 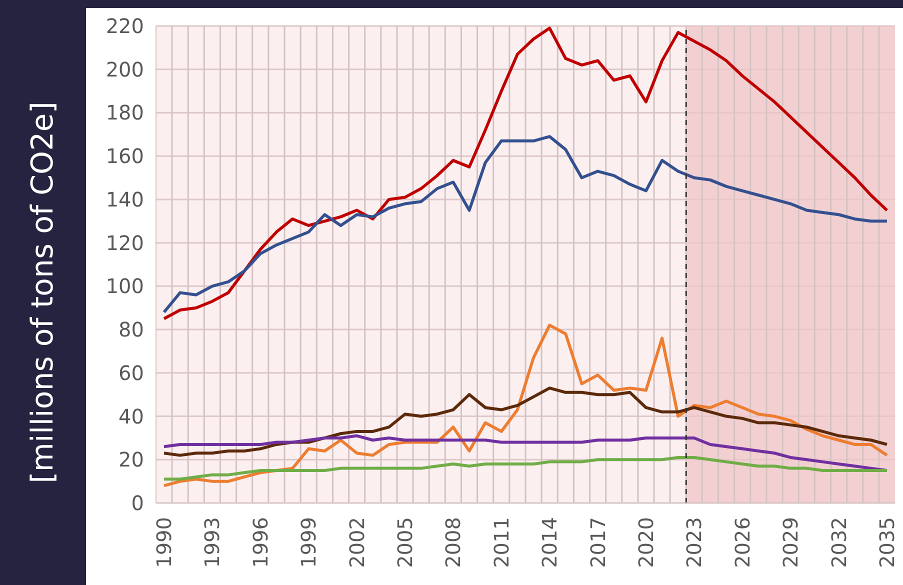 What do you see at coordinates (453, 542) in the screenshot?
I see `x-tick-label: 2008` at bounding box center [453, 542].